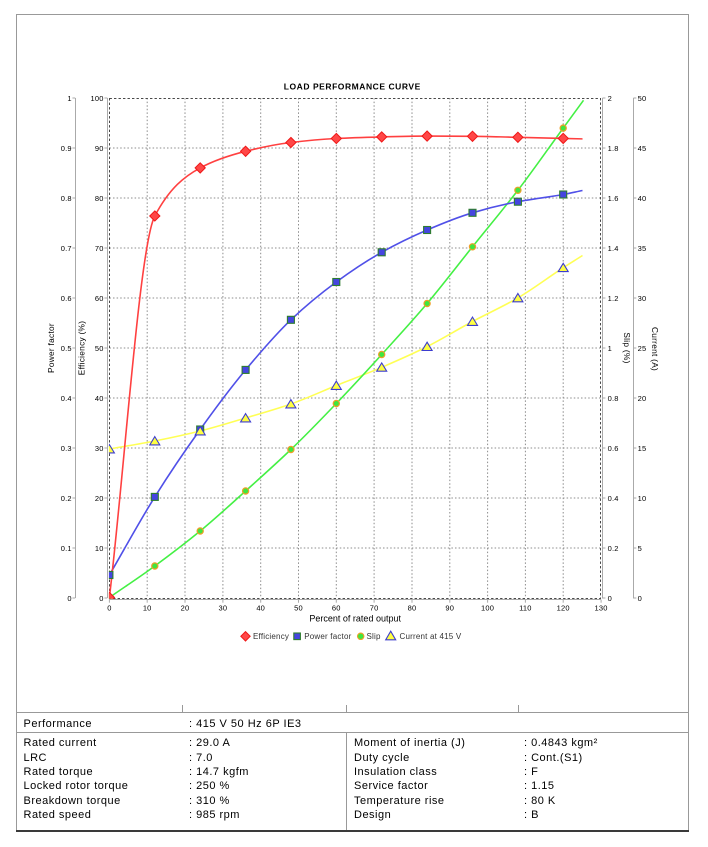  What do you see at coordinates (525, 608) in the screenshot?
I see `svg-text: 110` at bounding box center [525, 608].